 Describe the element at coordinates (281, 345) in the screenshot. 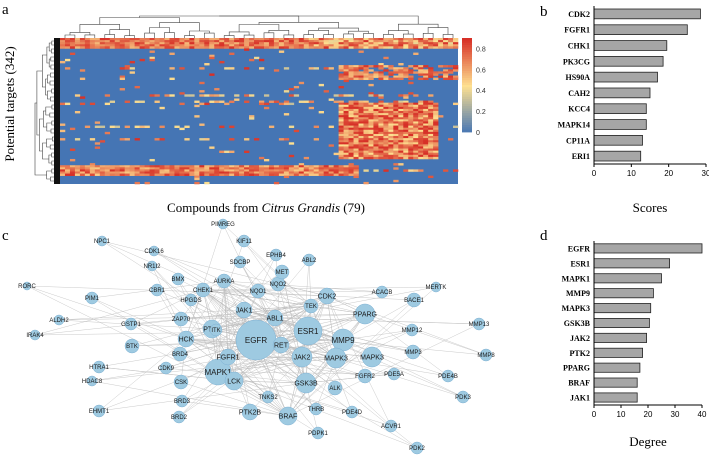

I see `network-node: RET` at that location.